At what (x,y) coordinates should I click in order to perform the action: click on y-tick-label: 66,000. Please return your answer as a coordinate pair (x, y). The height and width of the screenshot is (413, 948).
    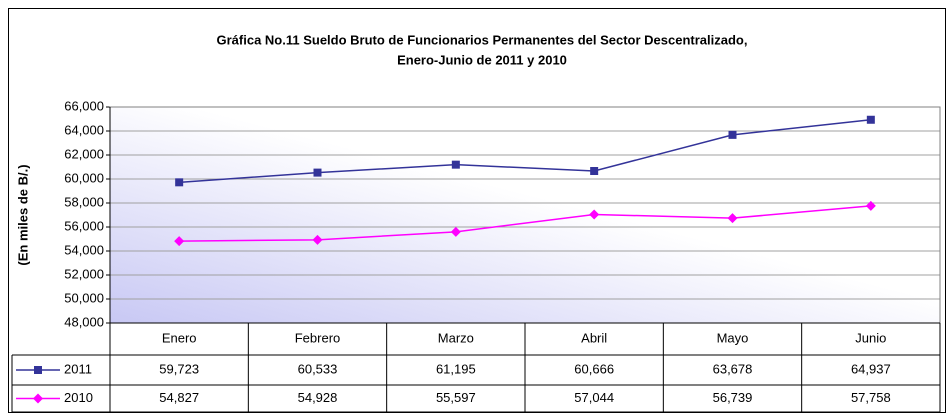
    Looking at the image, I should click on (84, 105).